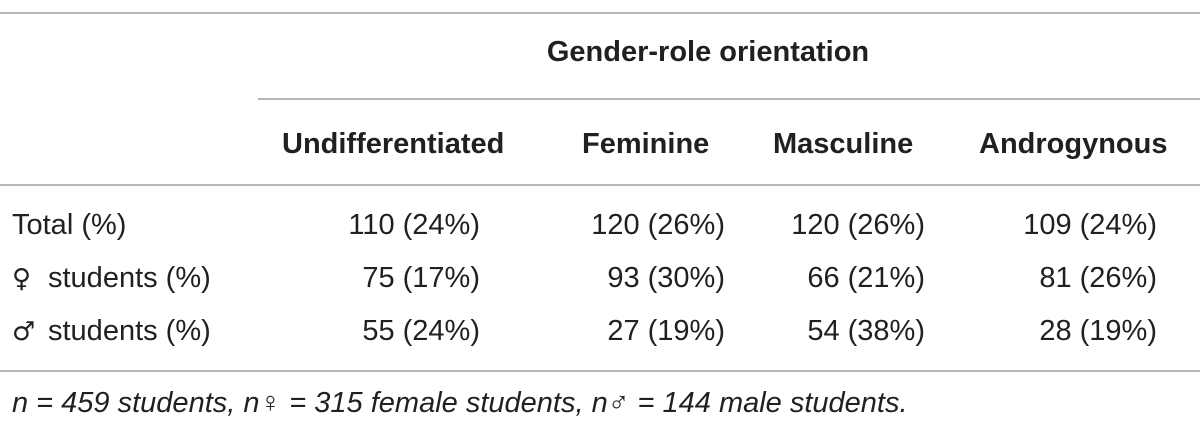 Image resolution: width=1200 pixels, height=434 pixels. What do you see at coordinates (1090, 225) in the screenshot?
I see `cell-androgynous: 109 (24%)` at bounding box center [1090, 225].